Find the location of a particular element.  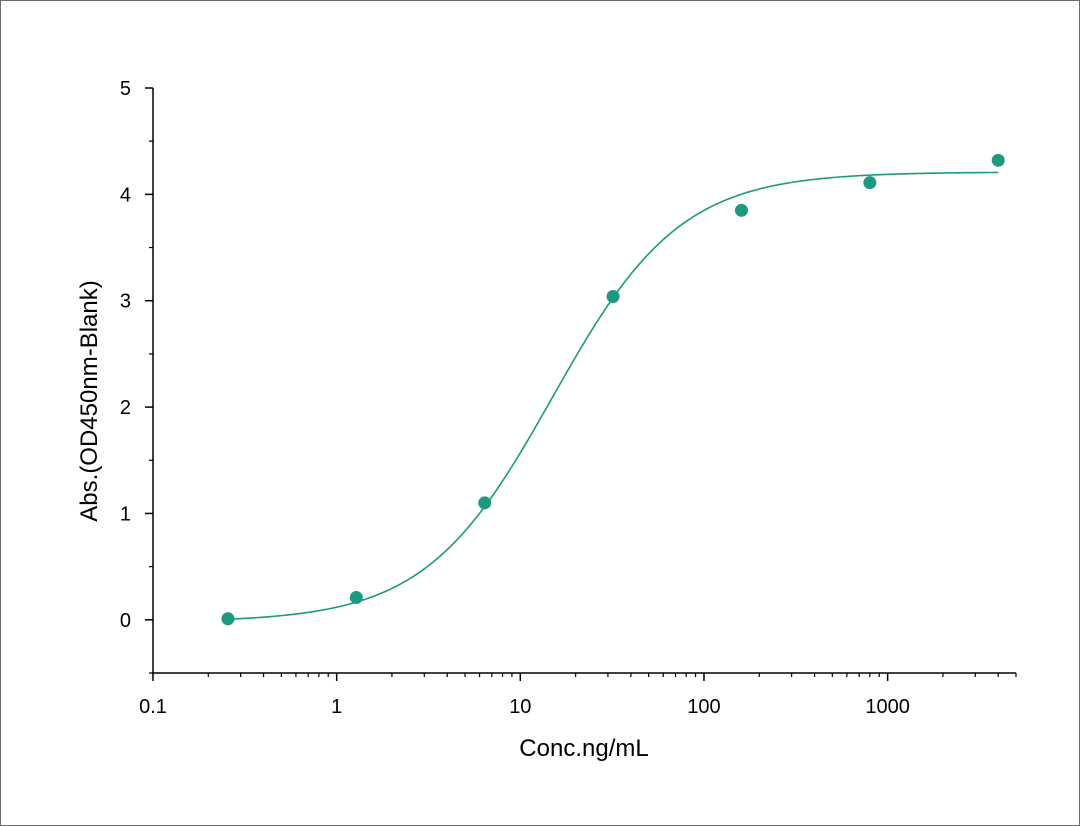

y-tick-label: 2 is located at coordinates (125, 408).